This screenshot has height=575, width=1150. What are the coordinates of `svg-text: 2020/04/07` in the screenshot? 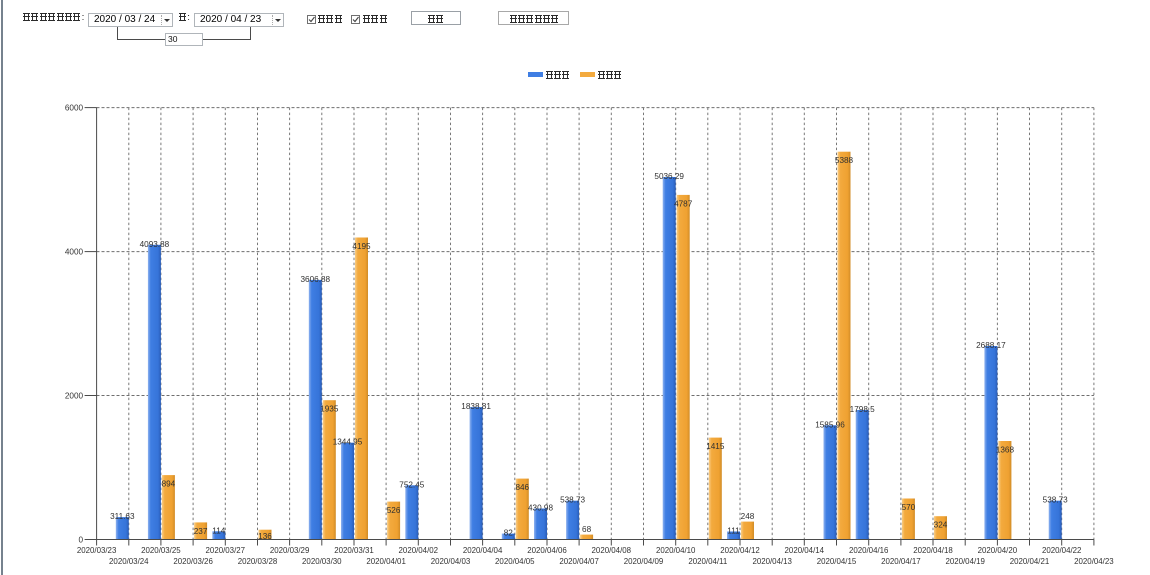 It's located at (579, 561).